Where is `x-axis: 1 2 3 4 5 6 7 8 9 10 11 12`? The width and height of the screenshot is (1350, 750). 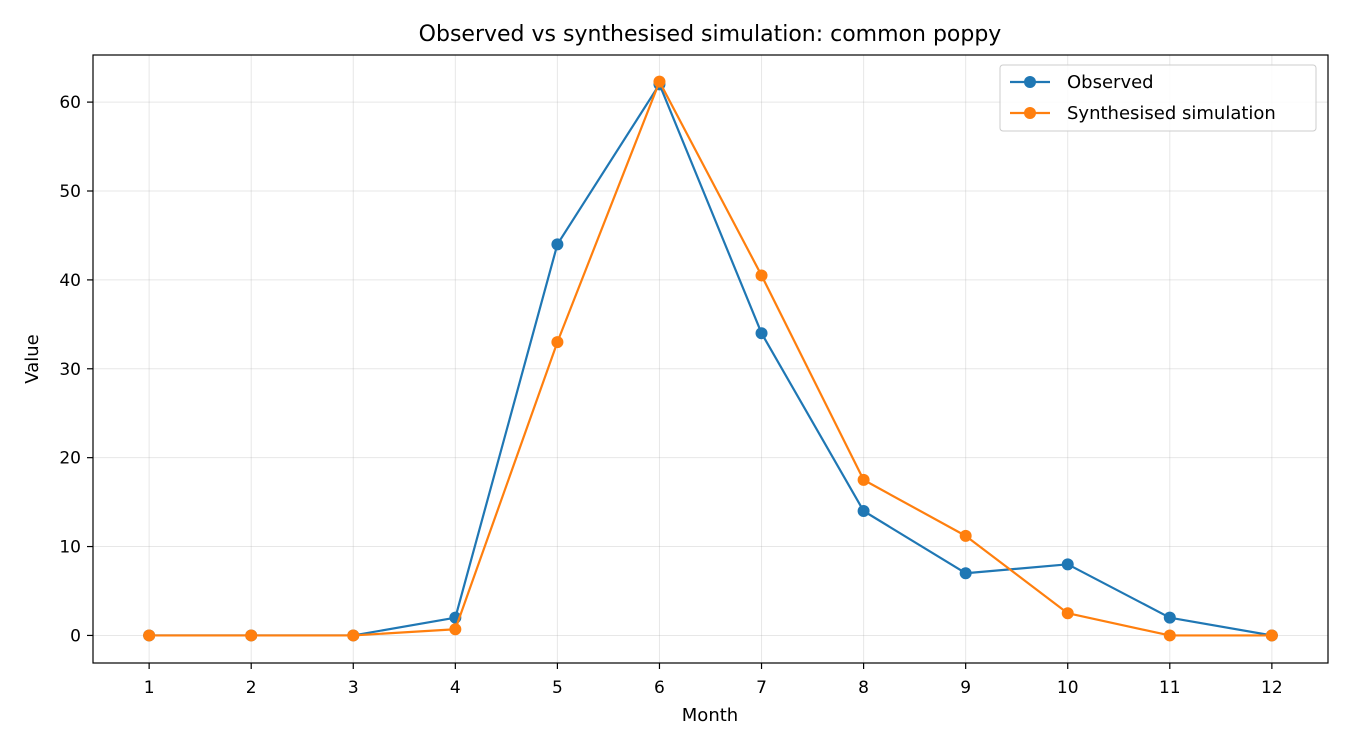 x-axis: 1 2 3 4 5 6 7 8 9 10 11 12 is located at coordinates (713, 680).